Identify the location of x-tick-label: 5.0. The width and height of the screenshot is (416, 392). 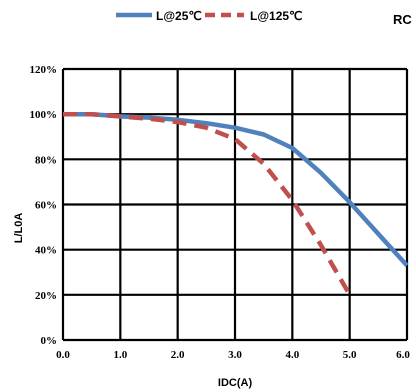
(350, 355).